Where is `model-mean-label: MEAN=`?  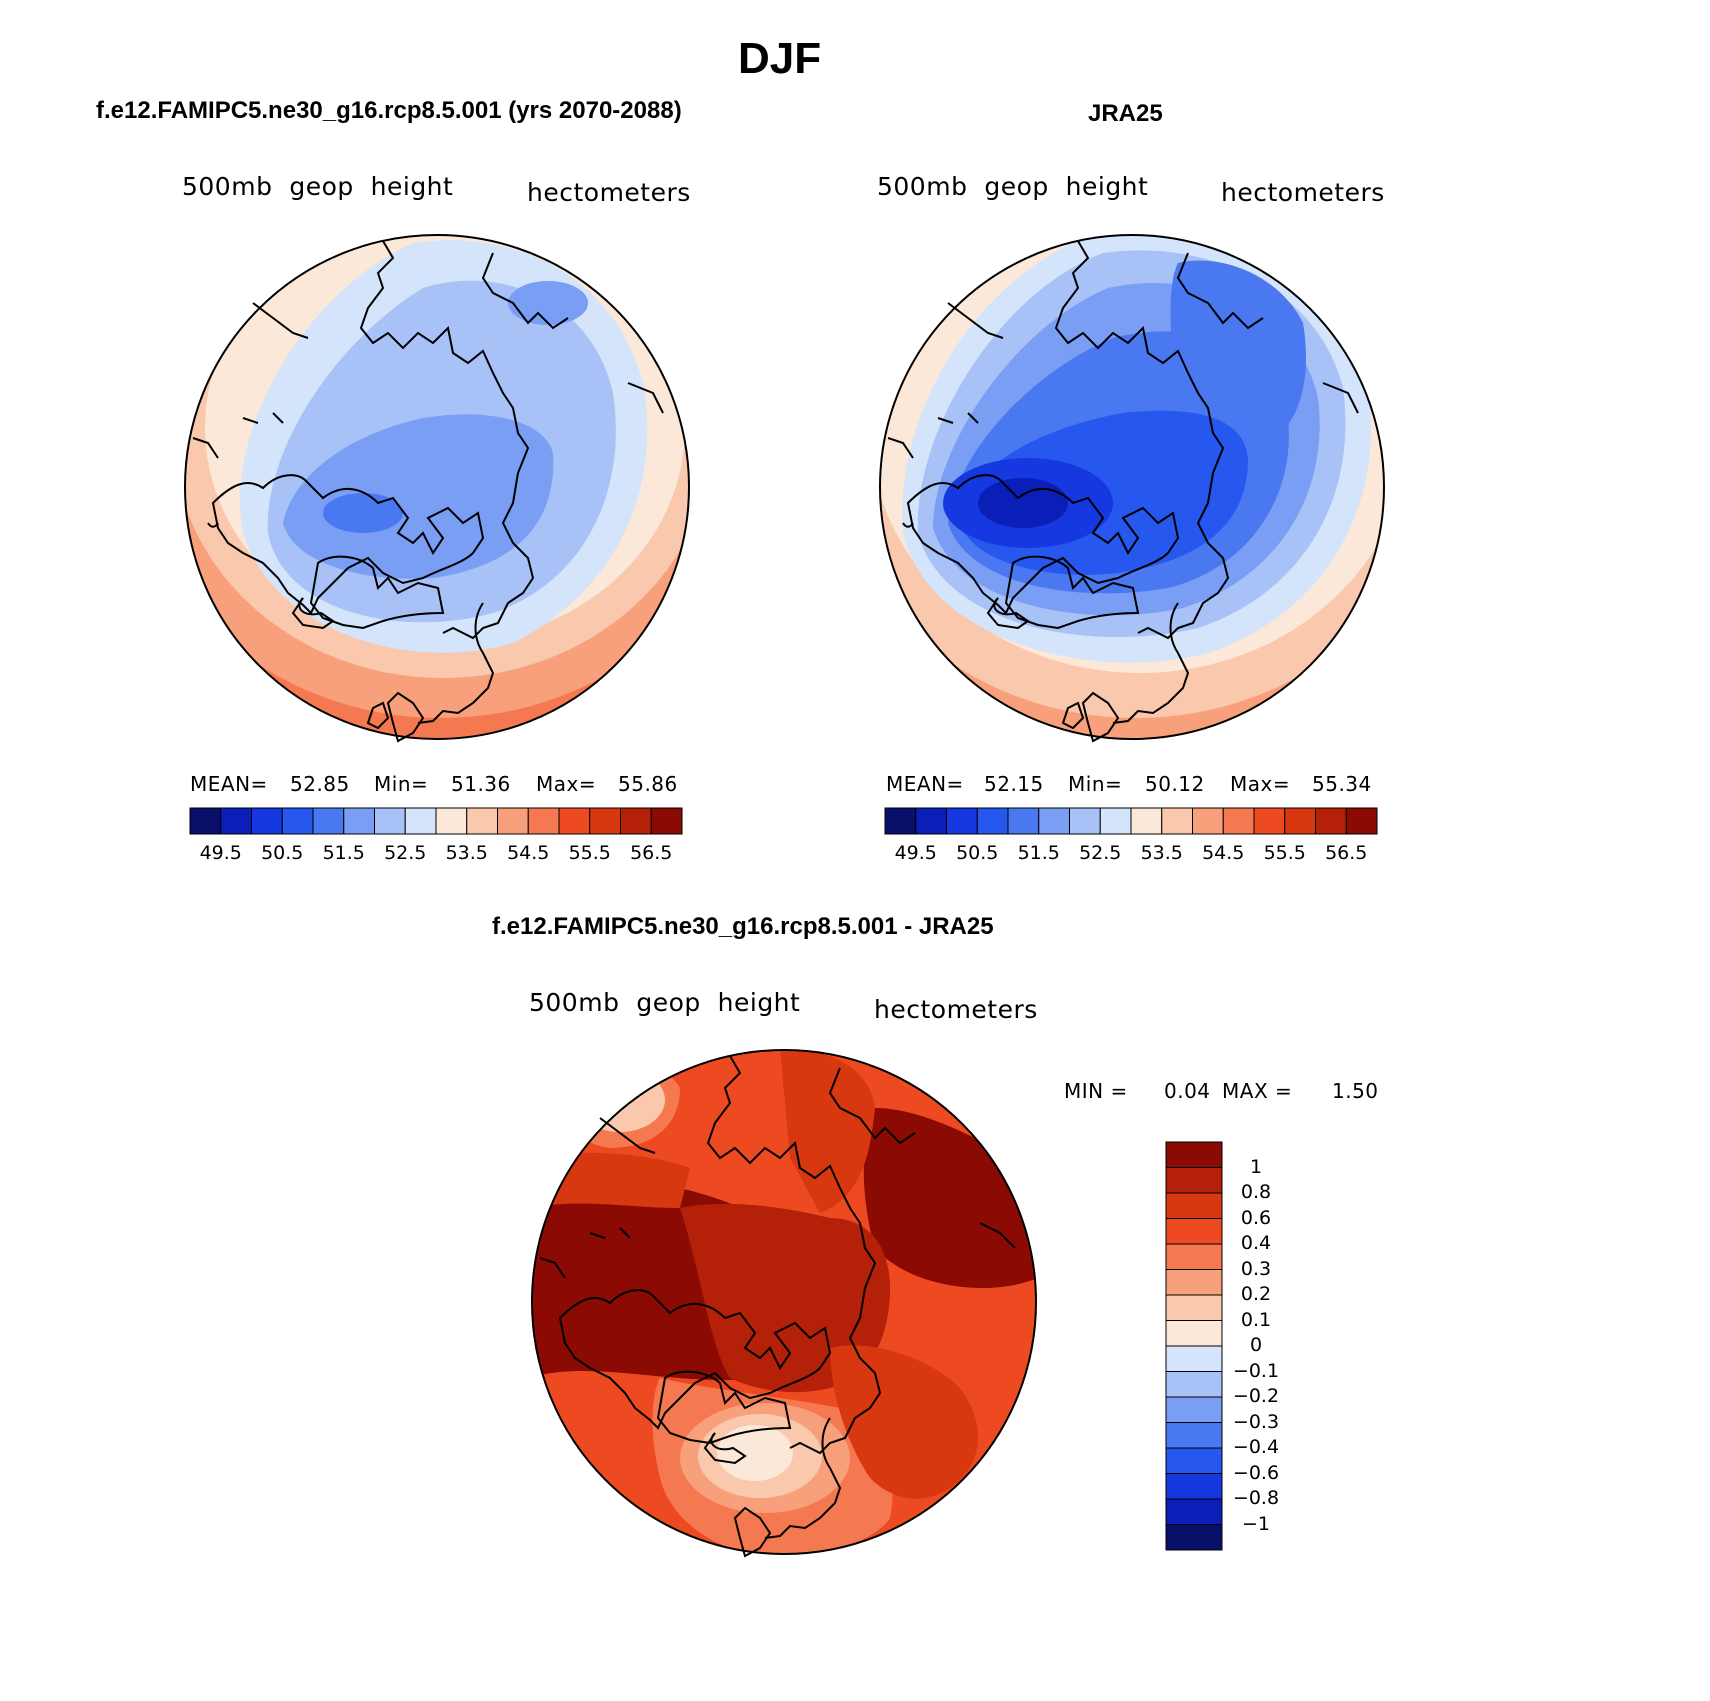
model-mean-label: MEAN= is located at coordinates (229, 784).